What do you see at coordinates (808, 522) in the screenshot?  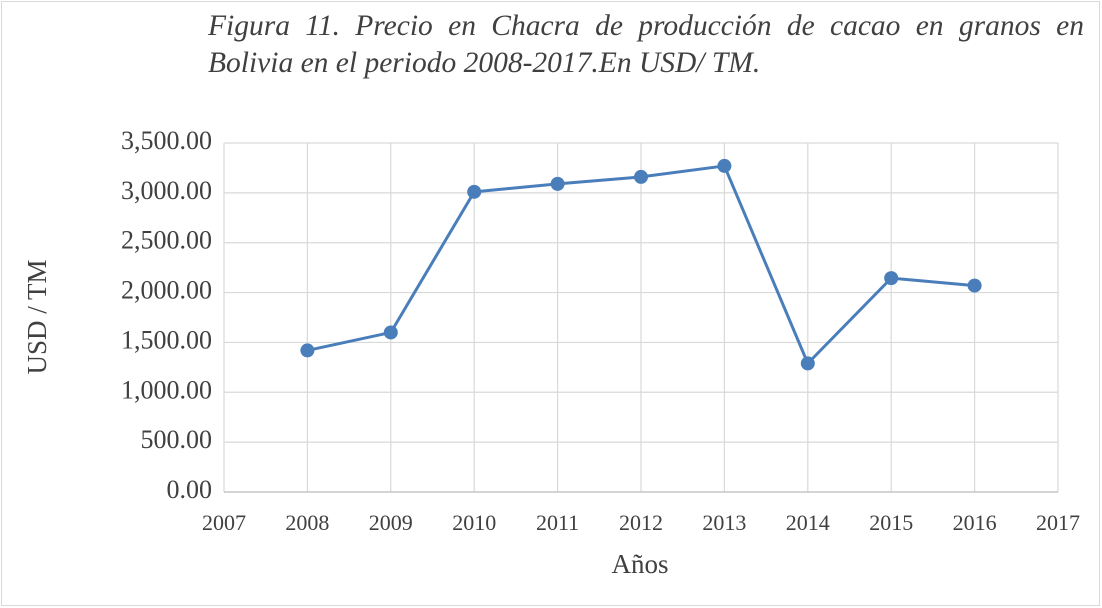 I see `x-tick-label: 2014` at bounding box center [808, 522].